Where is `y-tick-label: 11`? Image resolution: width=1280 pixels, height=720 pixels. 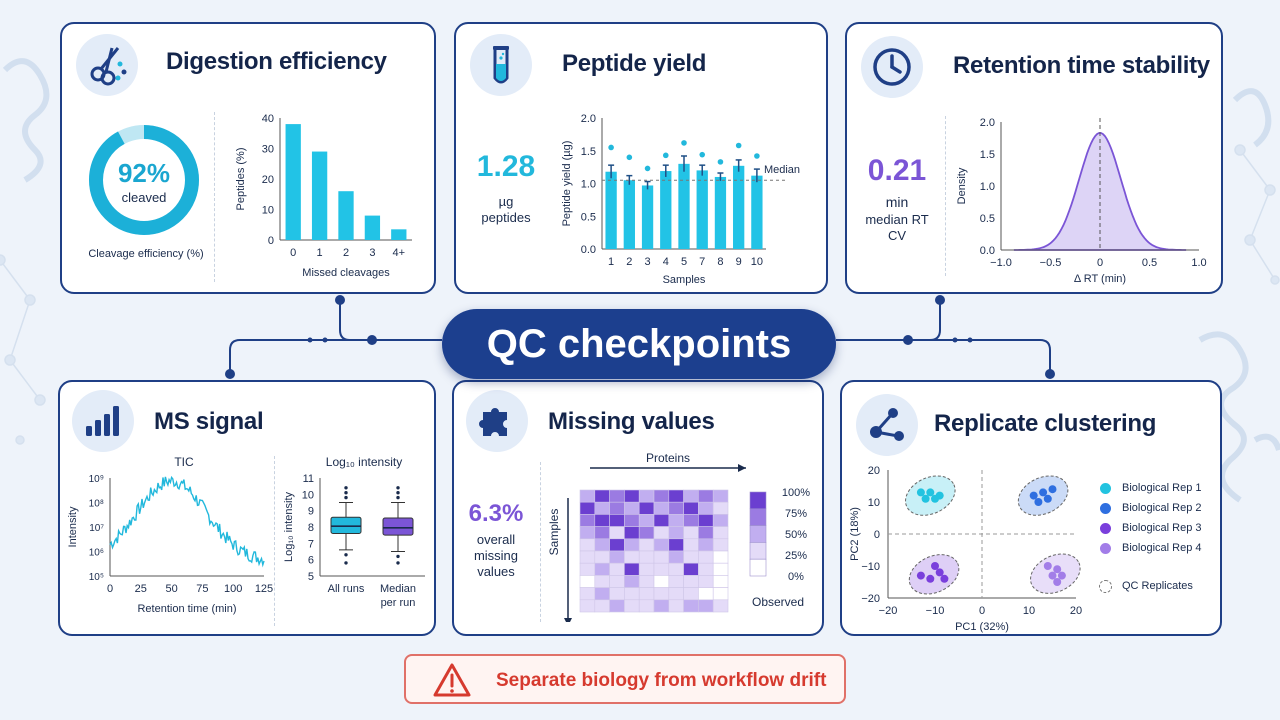 y-tick-label: 11 is located at coordinates (308, 479).